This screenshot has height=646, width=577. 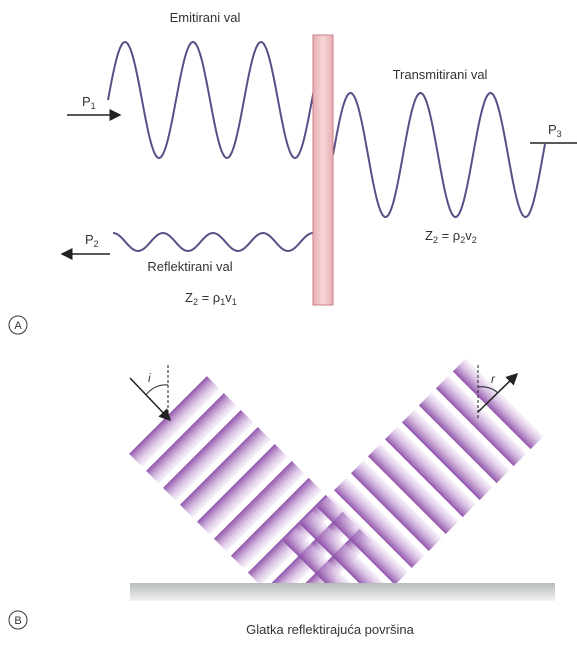 What do you see at coordinates (342, 592) in the screenshot?
I see `surface` at bounding box center [342, 592].